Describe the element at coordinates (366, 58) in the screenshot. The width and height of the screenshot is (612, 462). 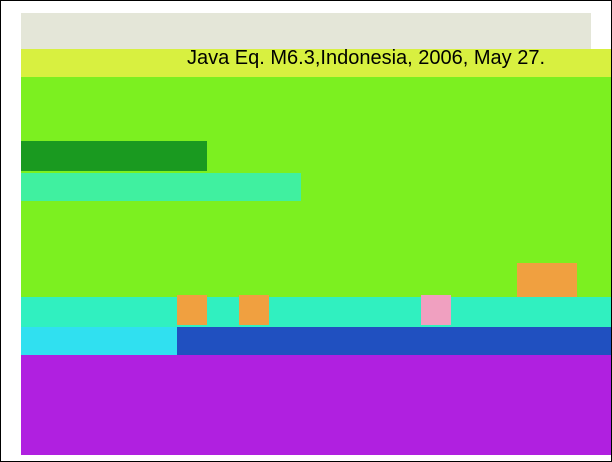
I see `caption: Java Eq. M6.3,Indonesia, 2006, May 27.` at that location.